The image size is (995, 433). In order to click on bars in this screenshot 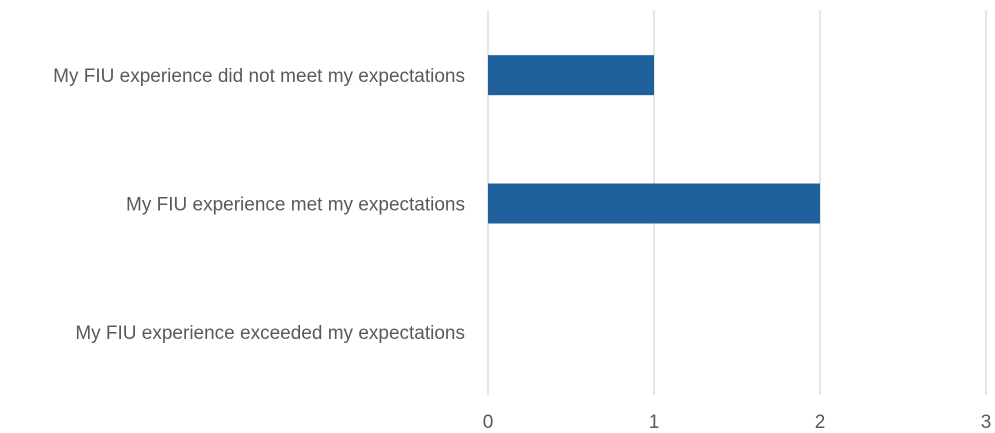, I will do `click(654, 139)`.